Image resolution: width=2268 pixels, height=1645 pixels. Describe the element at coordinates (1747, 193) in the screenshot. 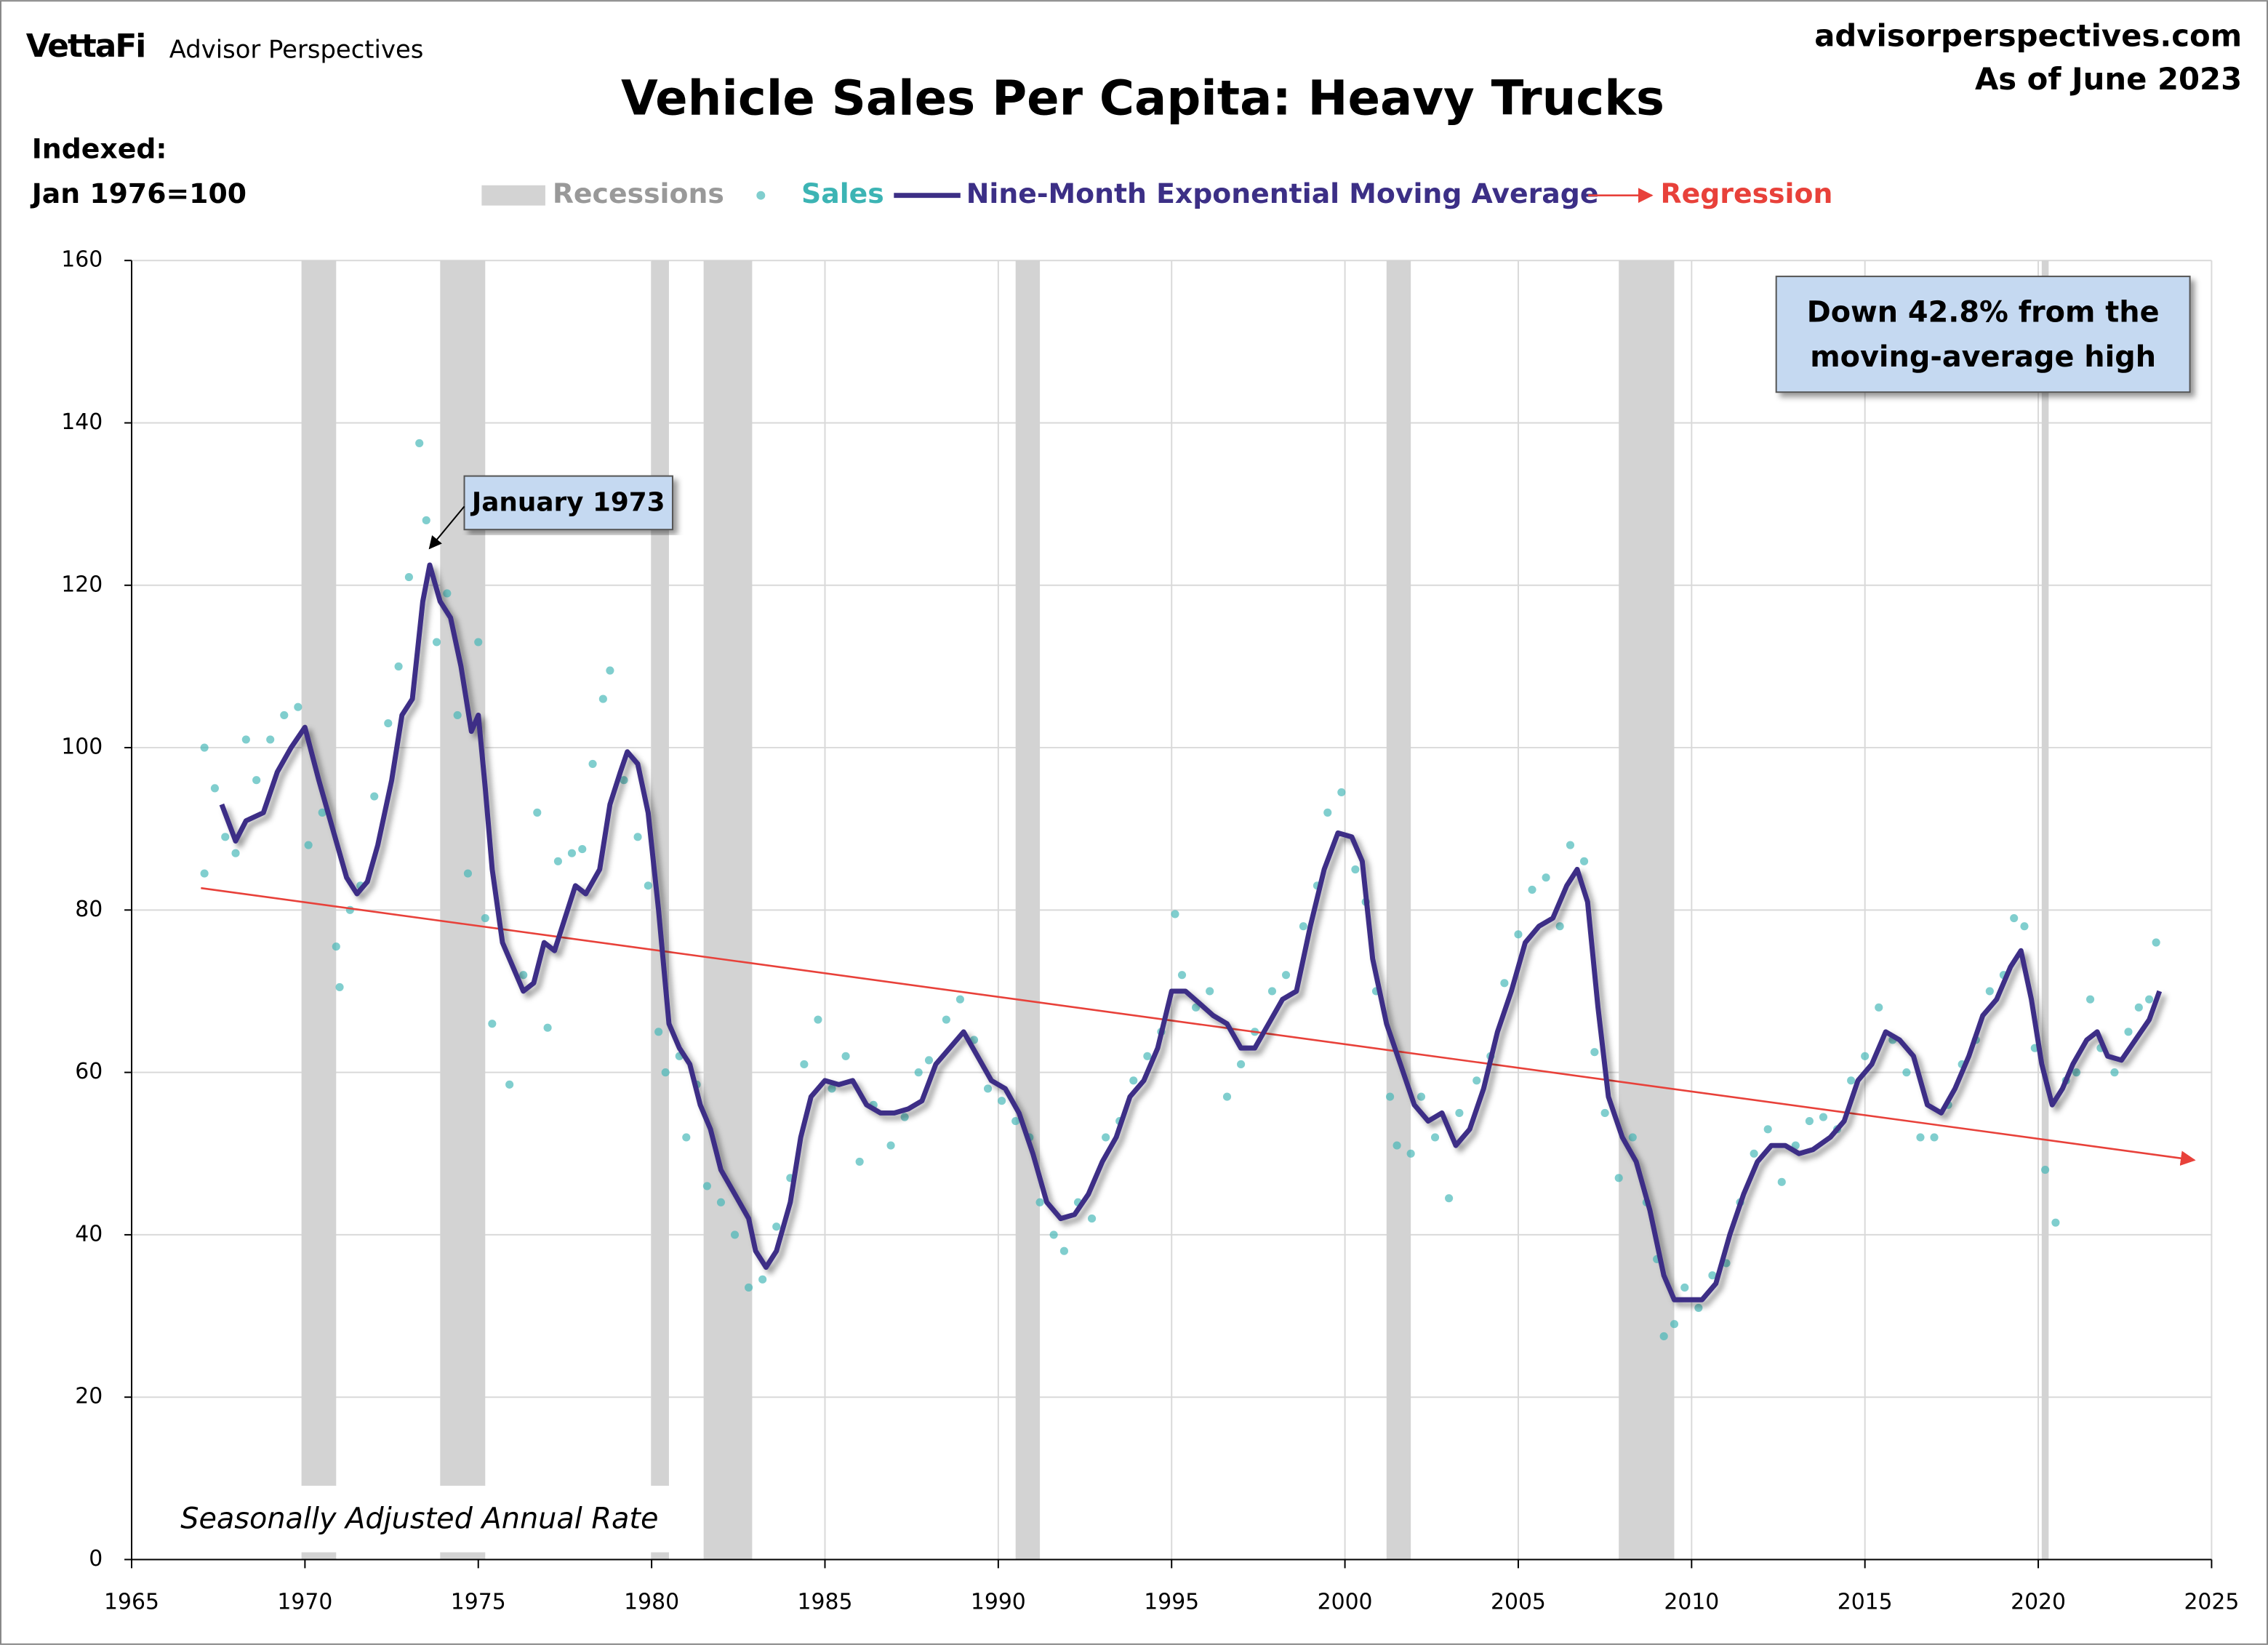

I see `legend-label: Regression` at that location.